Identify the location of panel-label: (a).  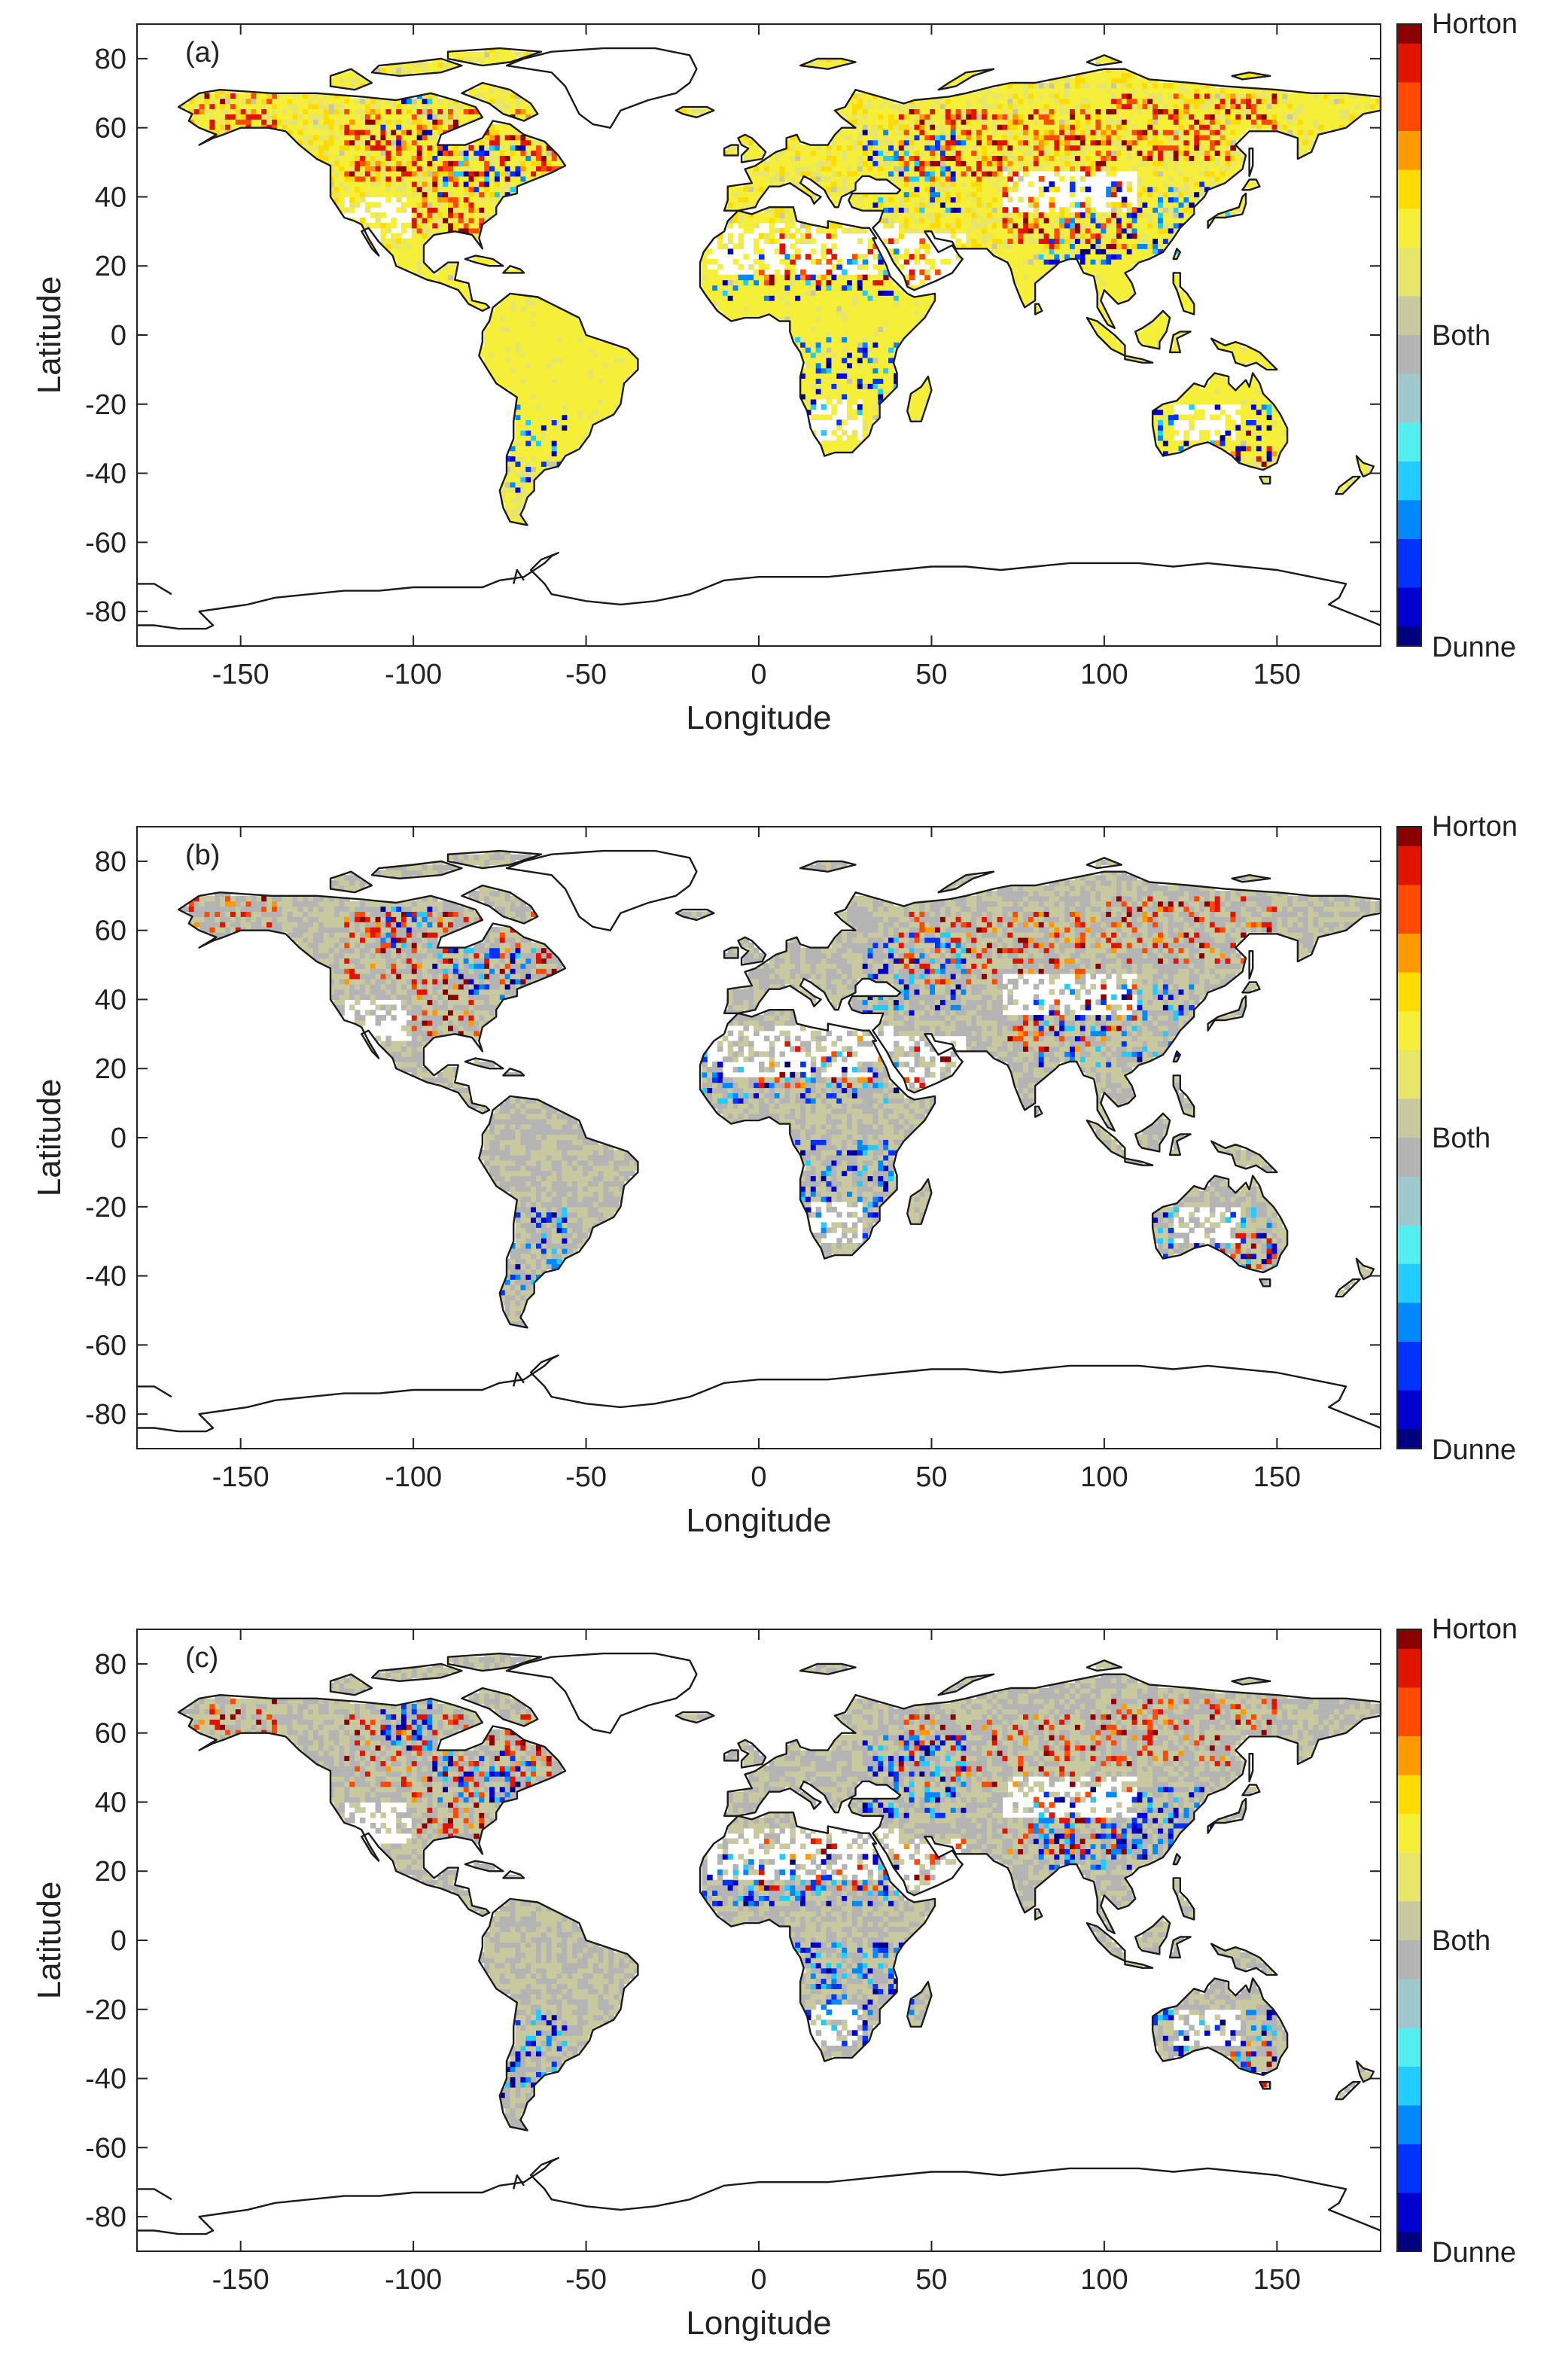
(202, 53).